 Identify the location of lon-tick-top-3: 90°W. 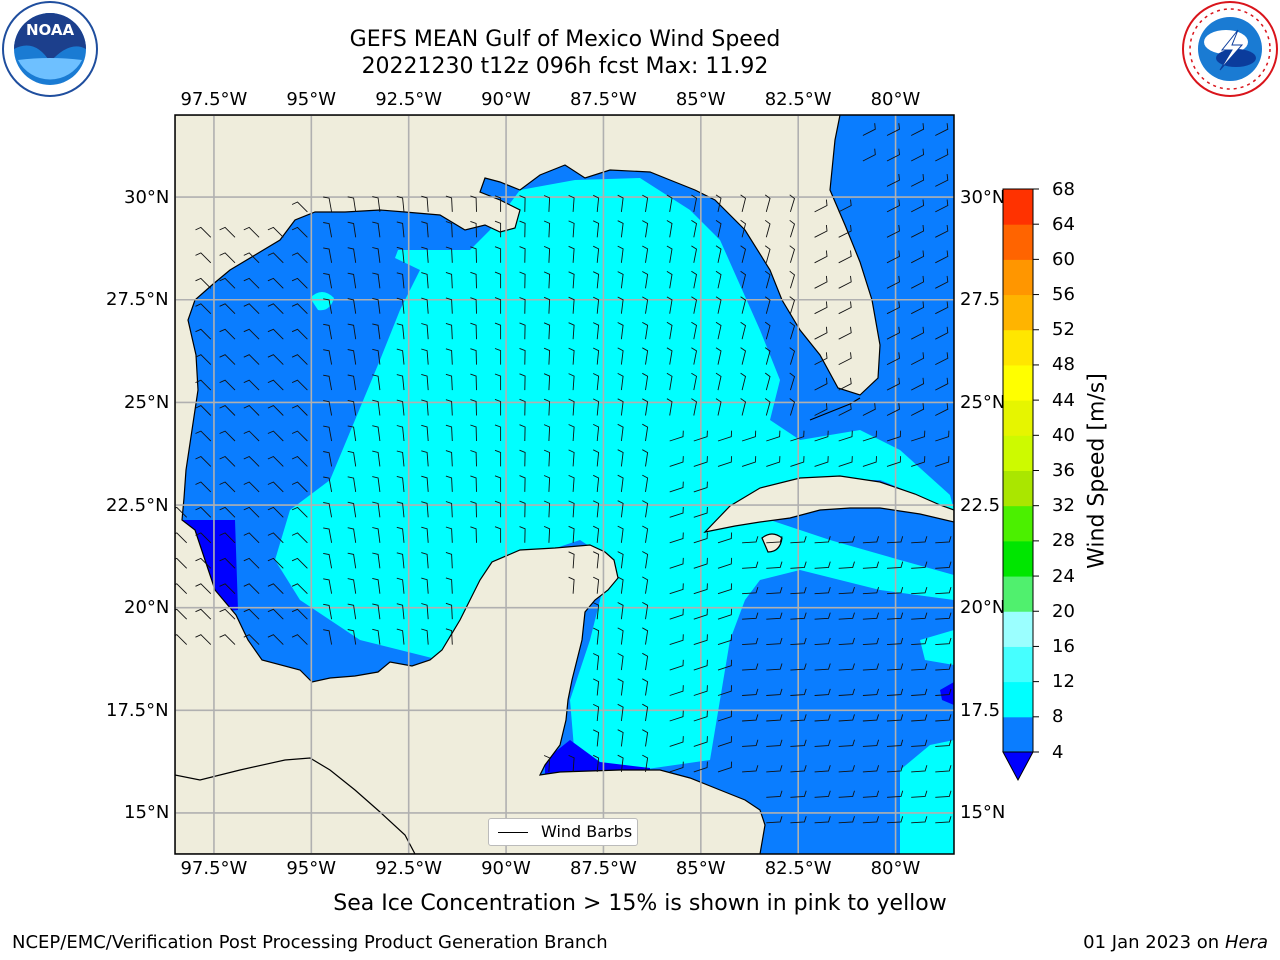
(506, 99).